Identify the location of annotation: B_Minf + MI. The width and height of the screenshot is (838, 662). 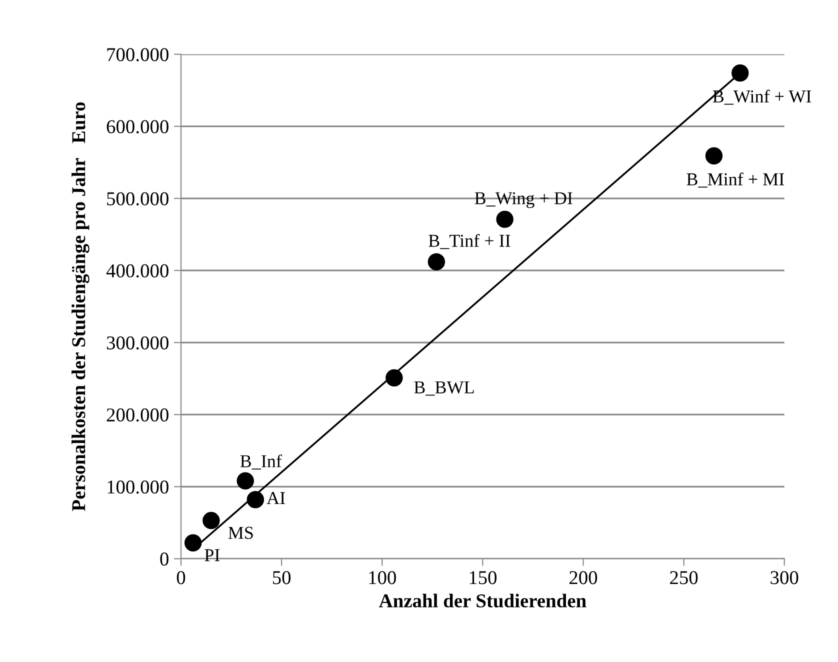
(735, 180).